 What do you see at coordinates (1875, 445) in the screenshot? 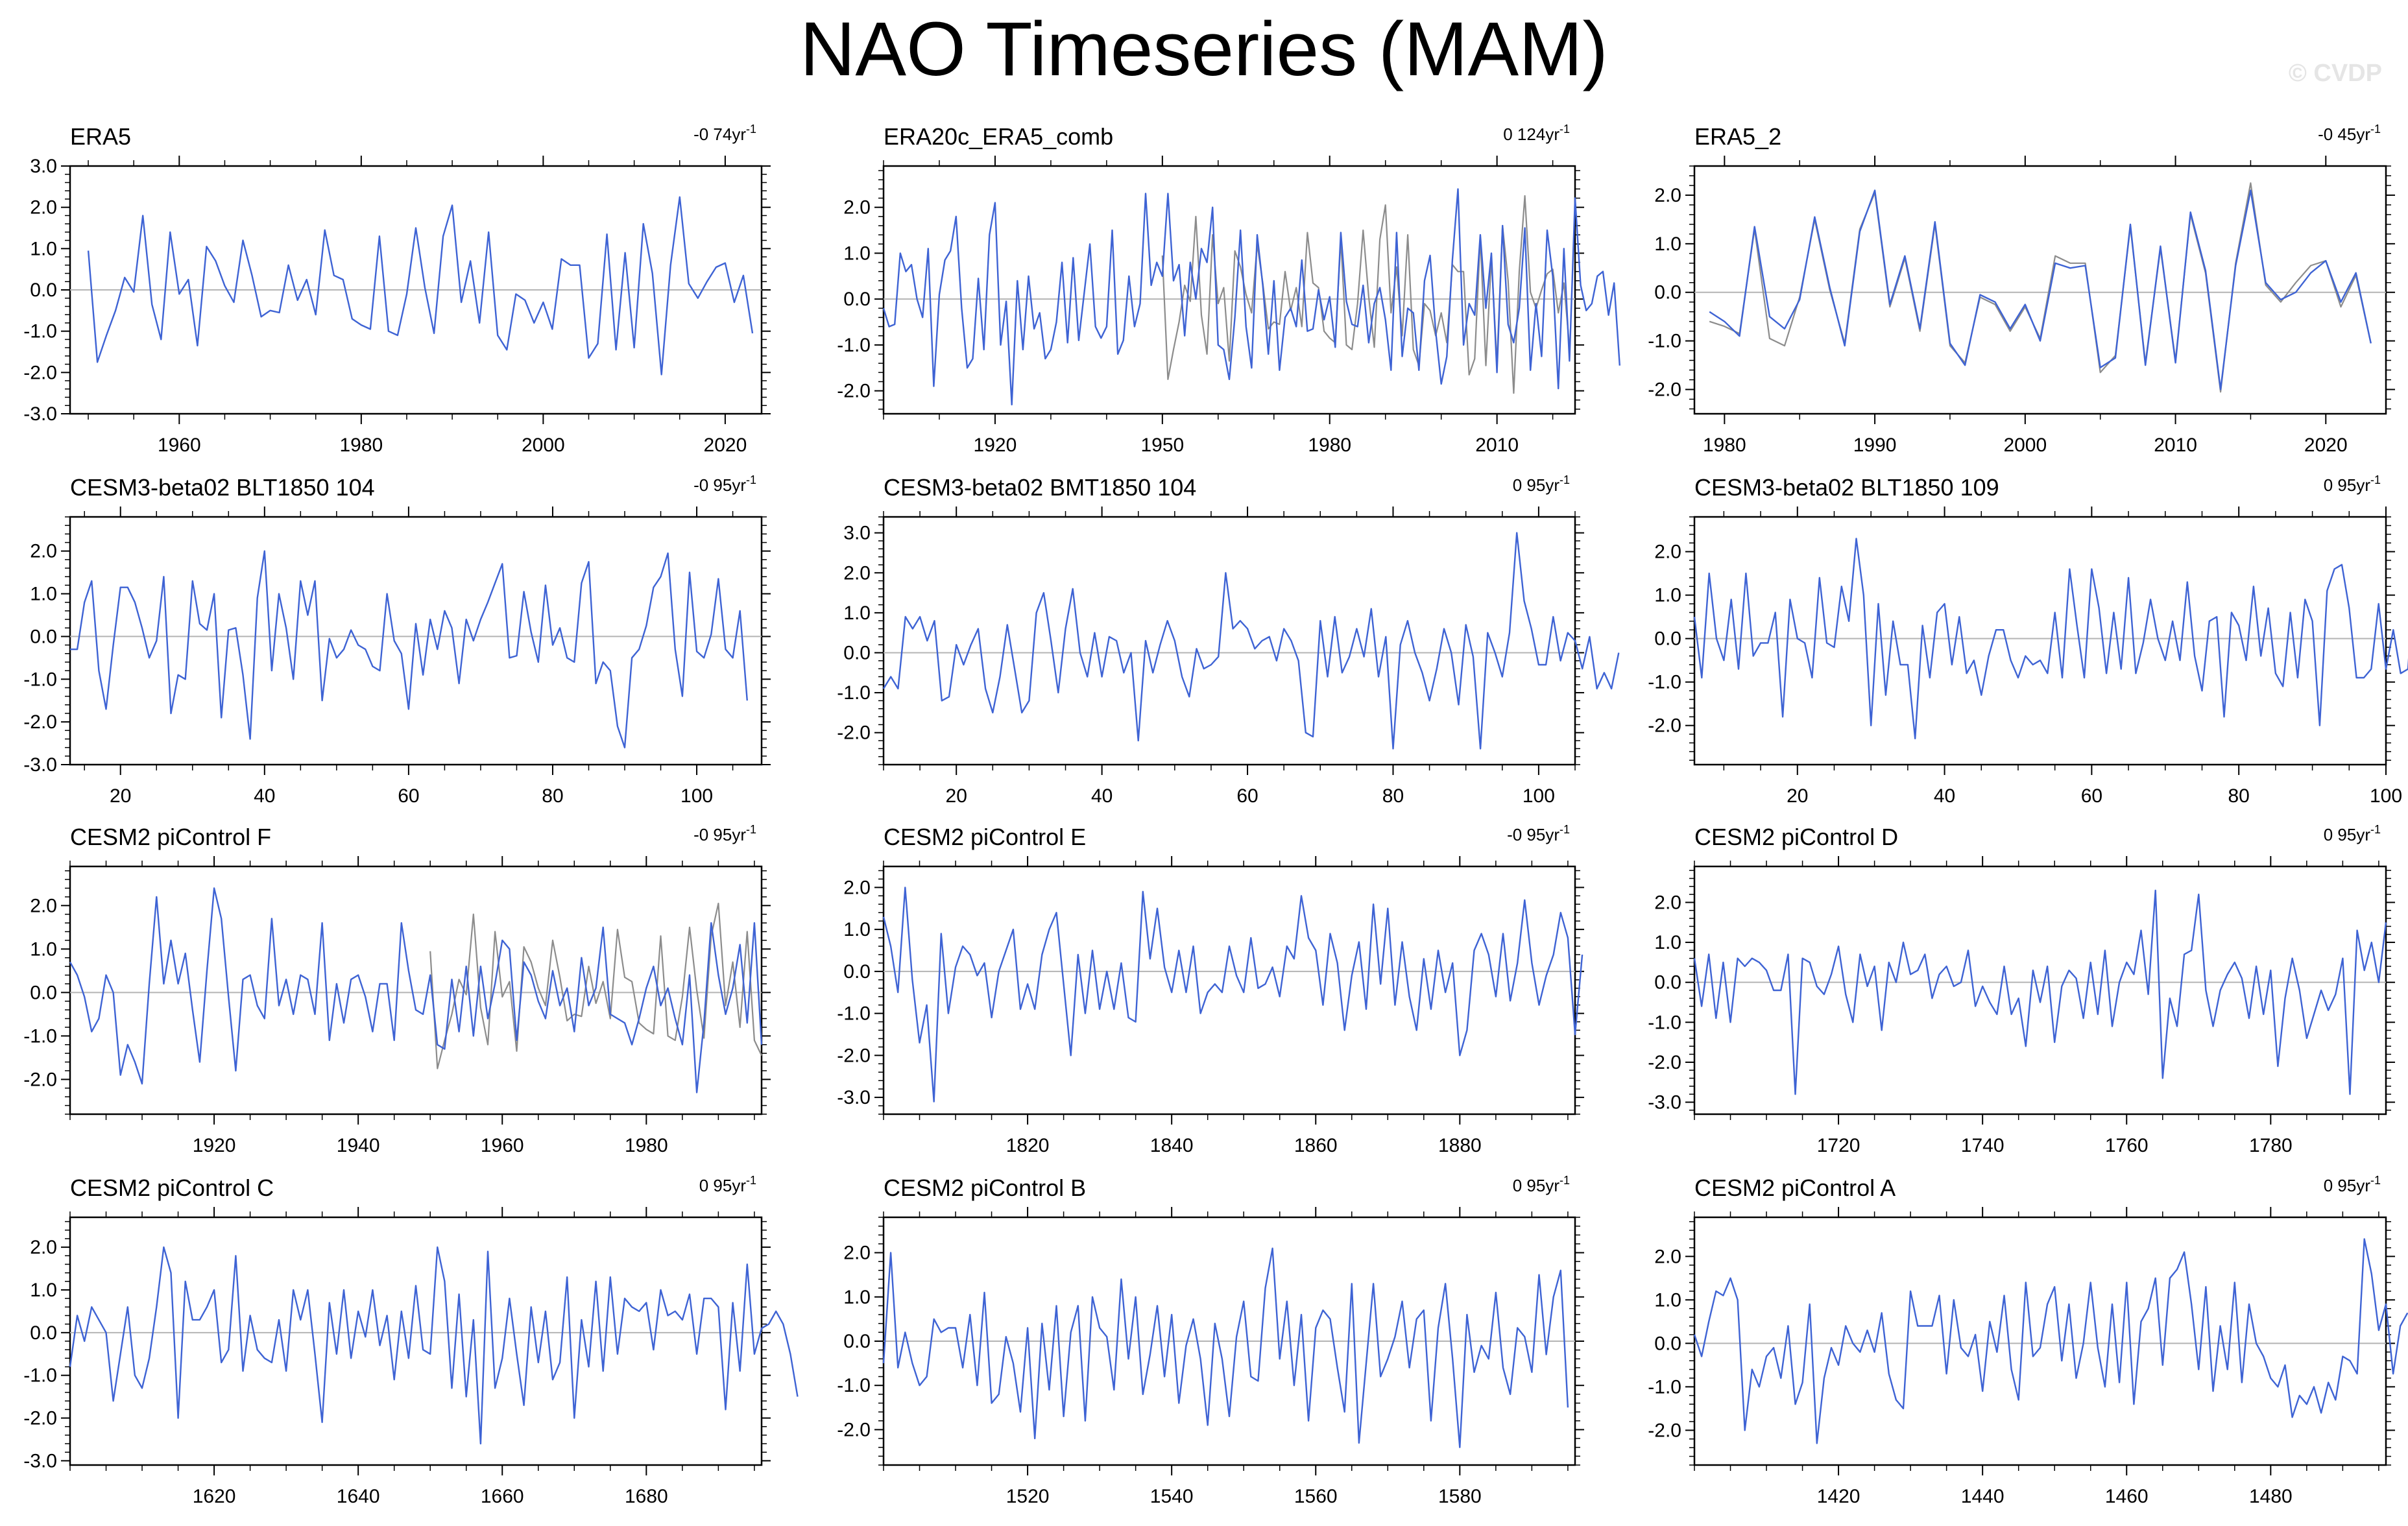
I see `x-tick-label: 1990` at bounding box center [1875, 445].